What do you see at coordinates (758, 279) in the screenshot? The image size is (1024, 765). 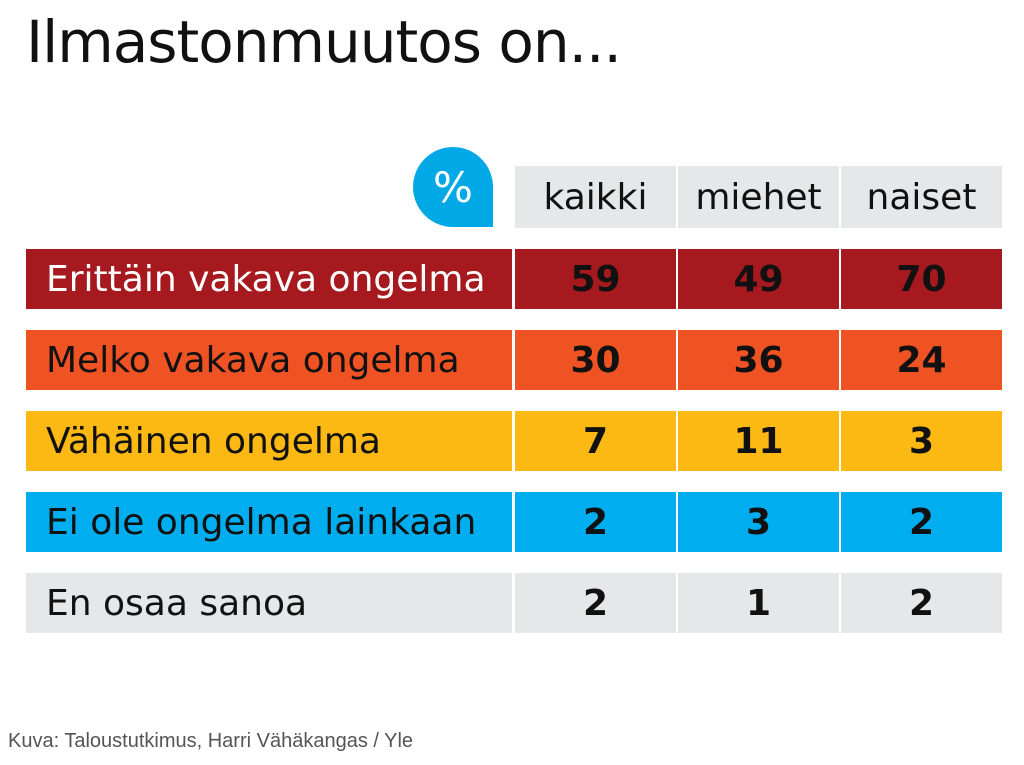 I see `value-cell-miehet: 49` at bounding box center [758, 279].